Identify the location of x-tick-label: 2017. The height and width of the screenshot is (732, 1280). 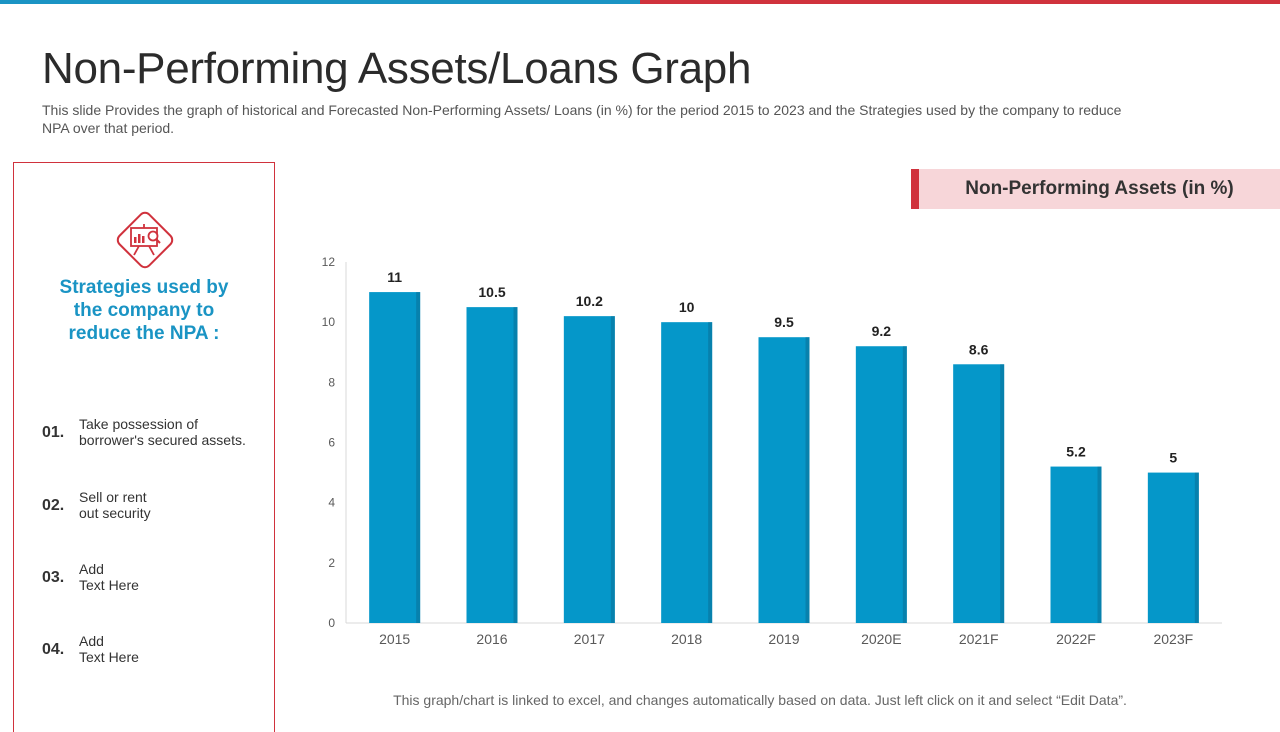
(589, 639).